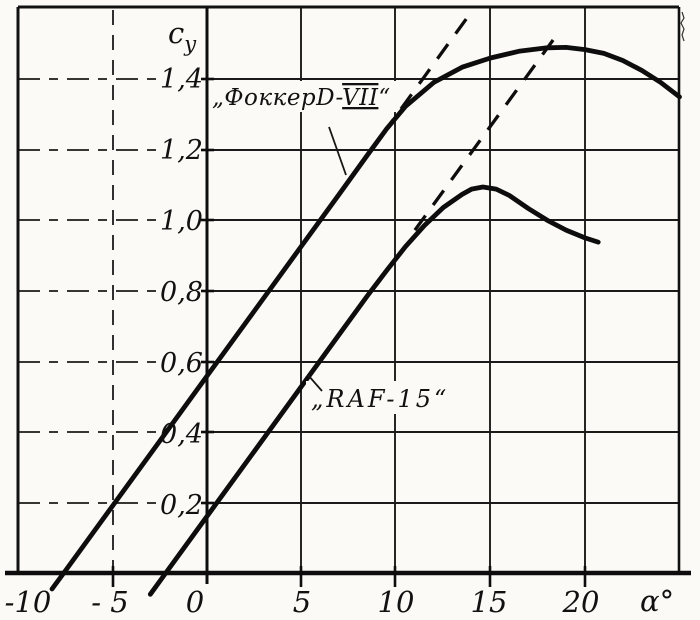 The image size is (700, 620). Describe the element at coordinates (181, 79) in the screenshot. I see `y-tick-label: 1,4` at that location.